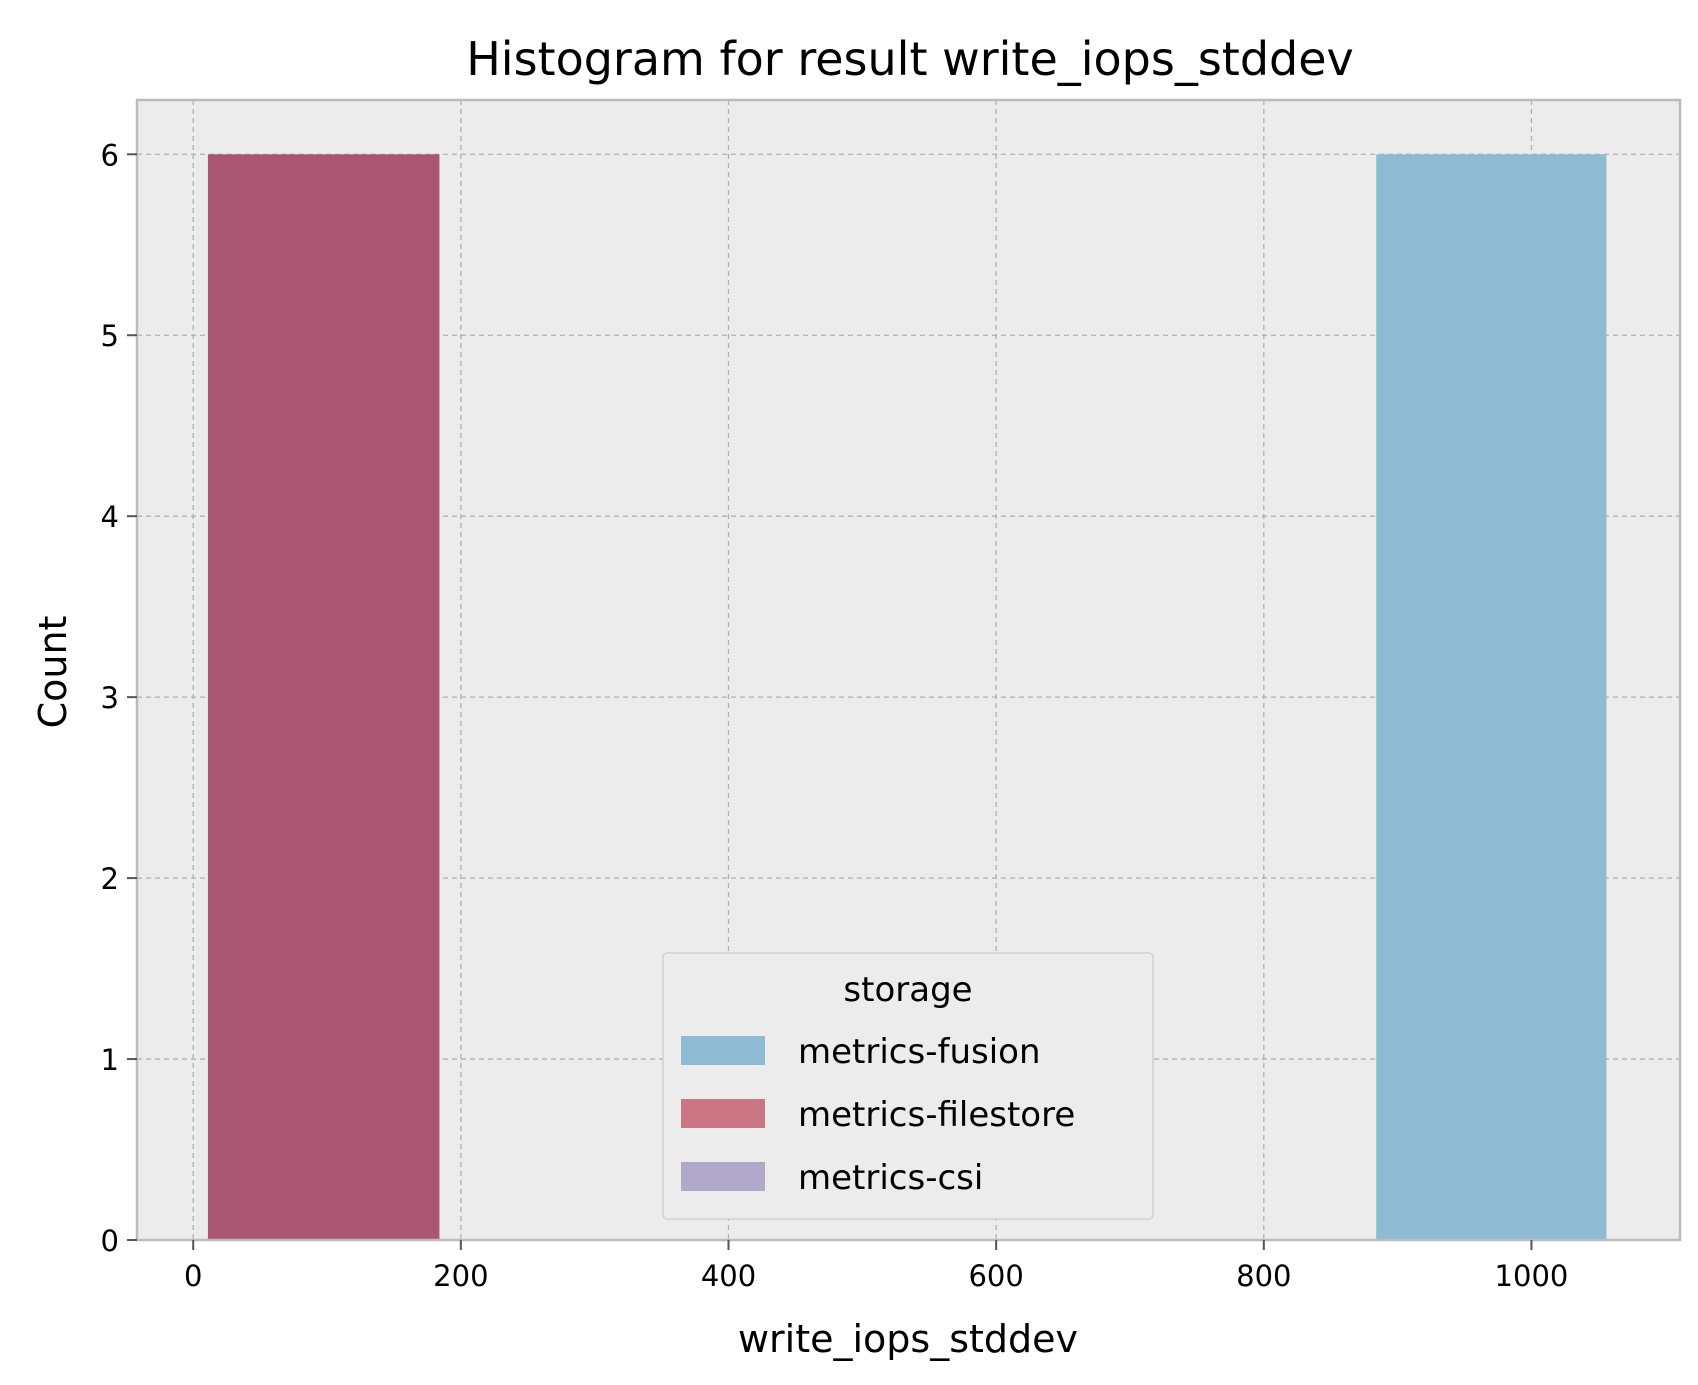 The width and height of the screenshot is (1698, 1385). Describe the element at coordinates (1491, 697) in the screenshot. I see `histogram-bar-metrics-fusion` at that location.